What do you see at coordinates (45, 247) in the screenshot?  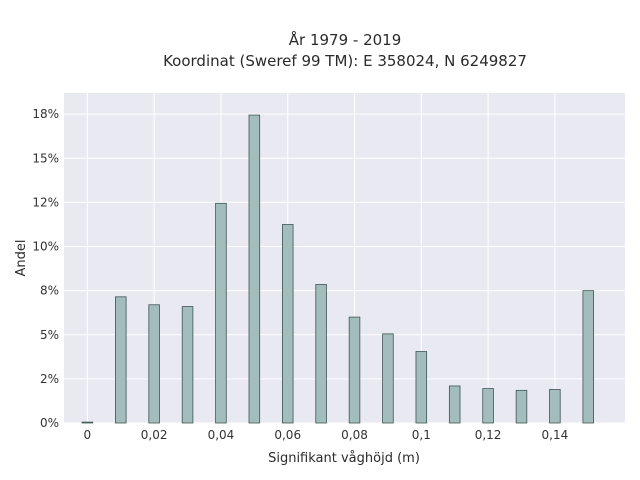 I see `y-tick-label: 10%` at bounding box center [45, 247].